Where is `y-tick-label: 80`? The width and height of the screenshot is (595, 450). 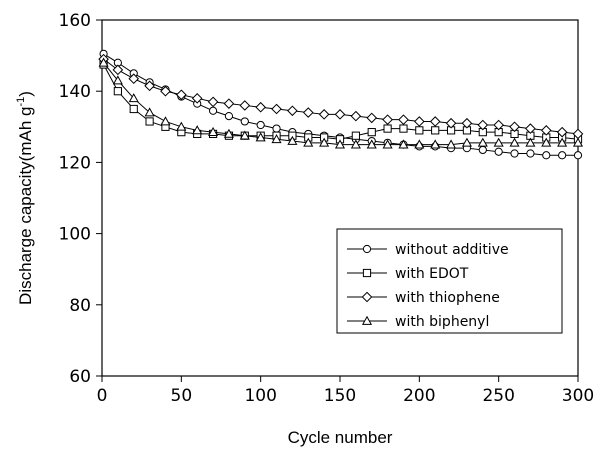 y-tick-label: 80 is located at coordinates (80, 306).